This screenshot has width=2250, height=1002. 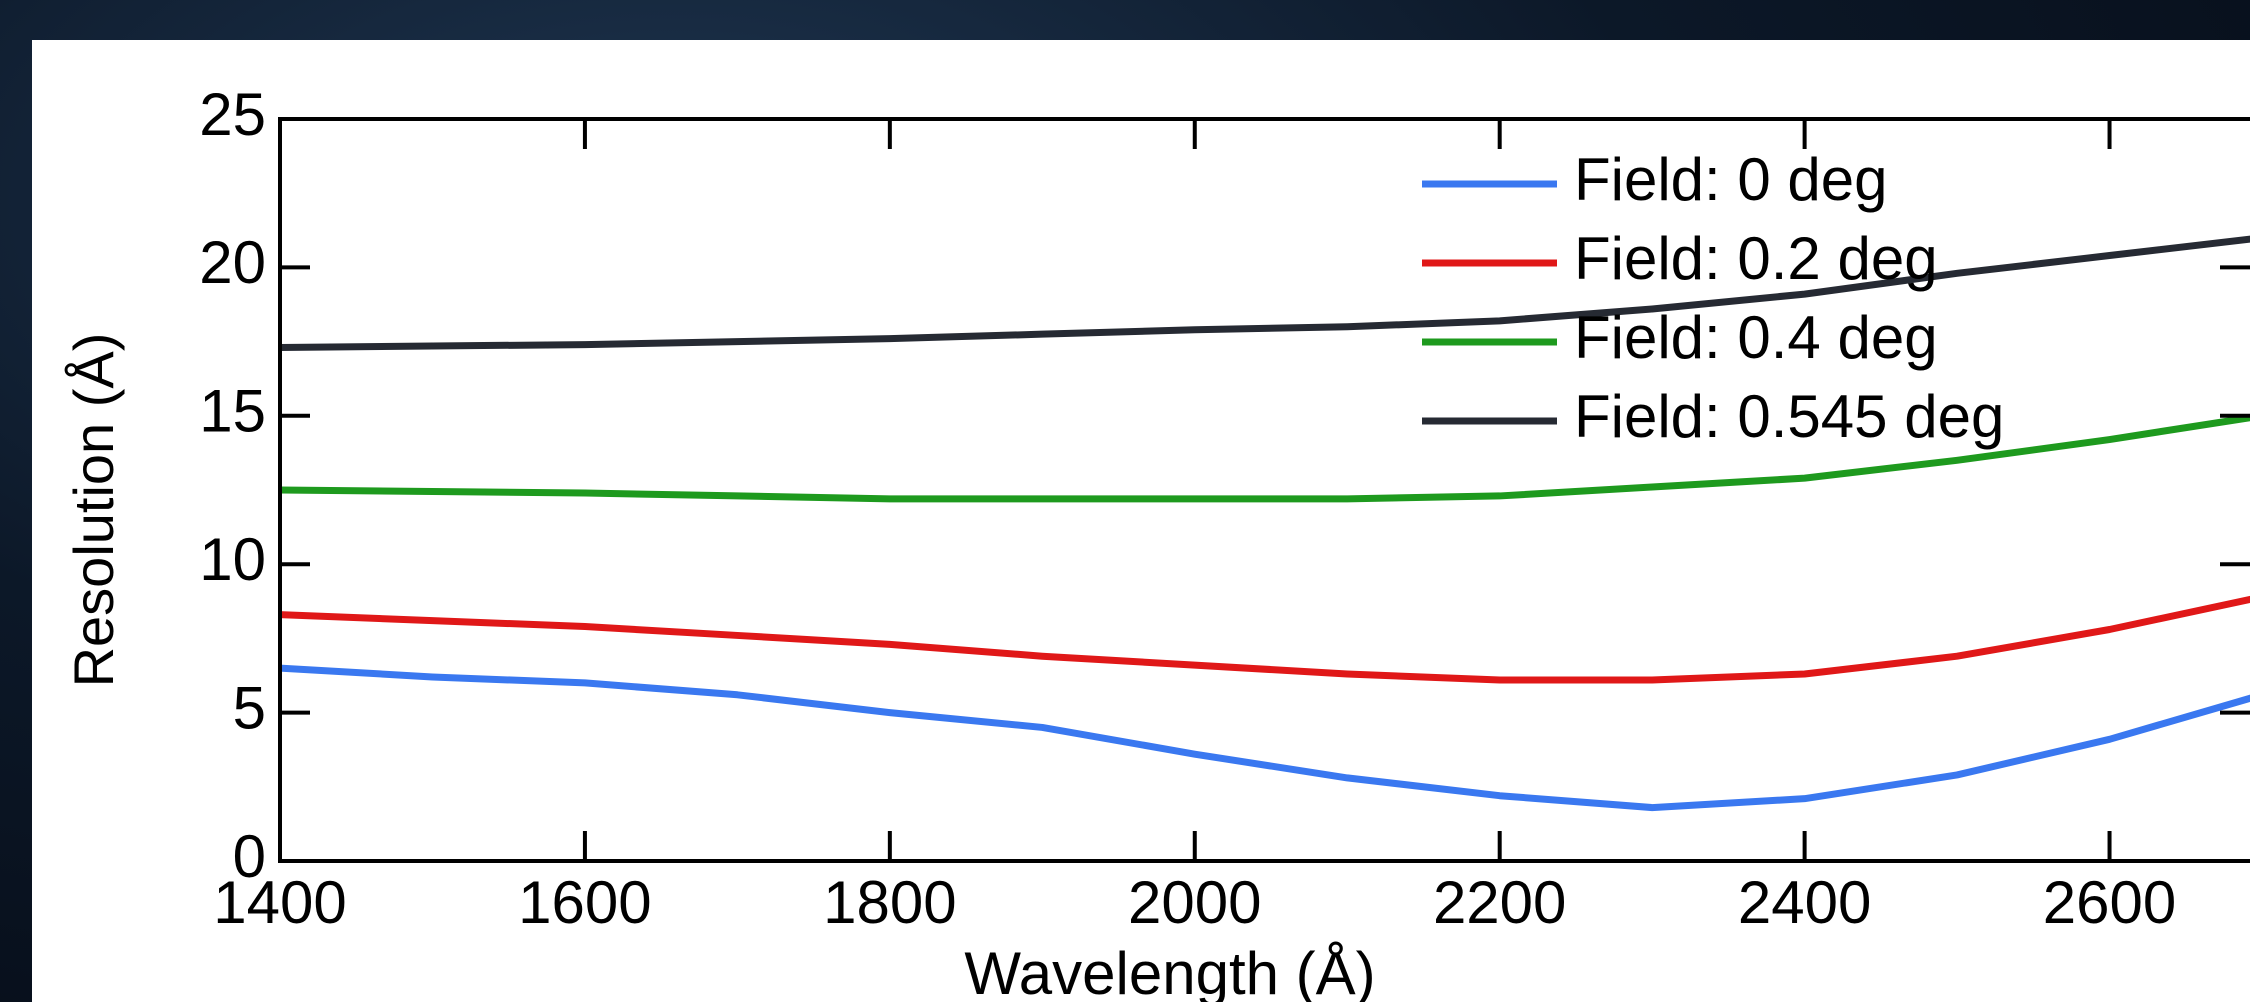 I want to click on legend-label: Field: 0.2 deg, so click(x=1756, y=258).